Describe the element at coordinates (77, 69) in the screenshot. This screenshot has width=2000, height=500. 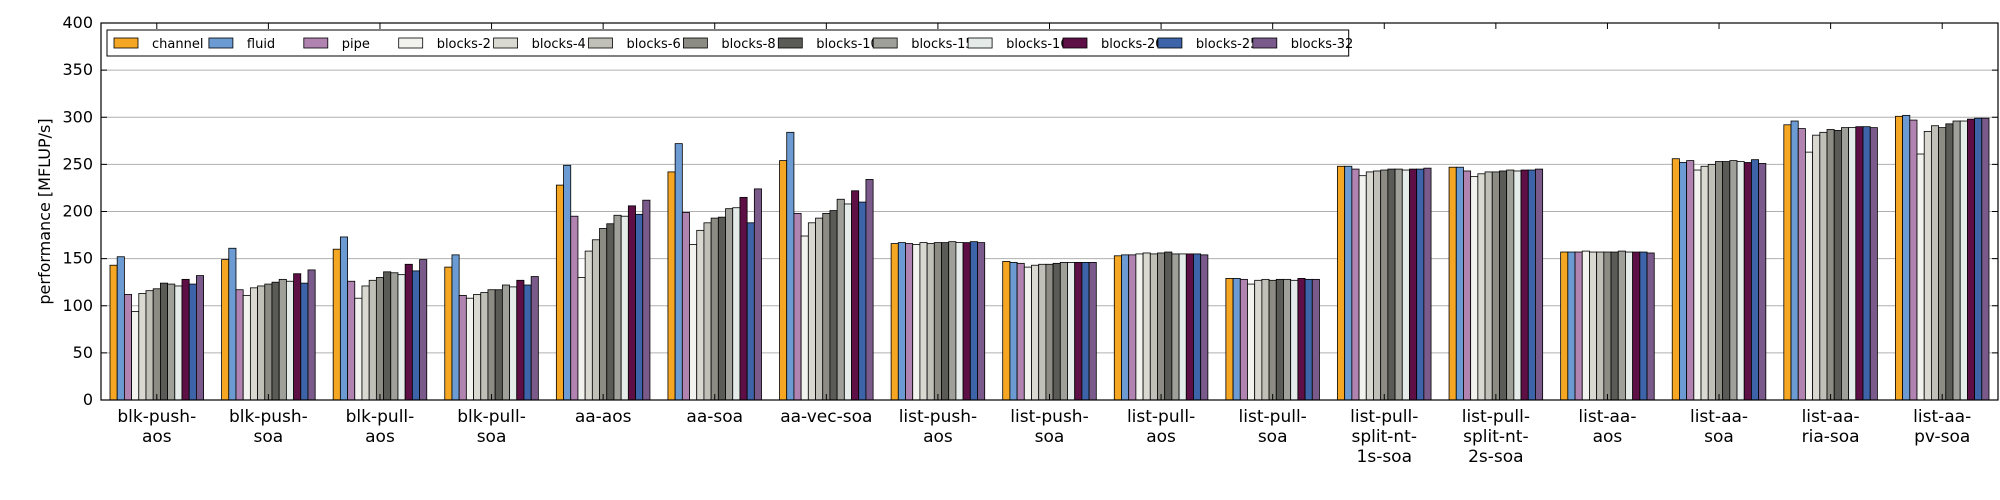
I see `y-tick-label: 350` at that location.